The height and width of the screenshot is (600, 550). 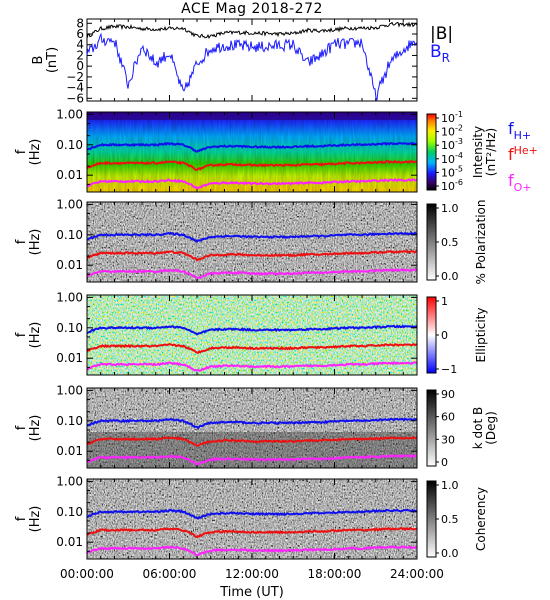 I want to click on x-tick-label: 18:00:00, so click(x=335, y=574).